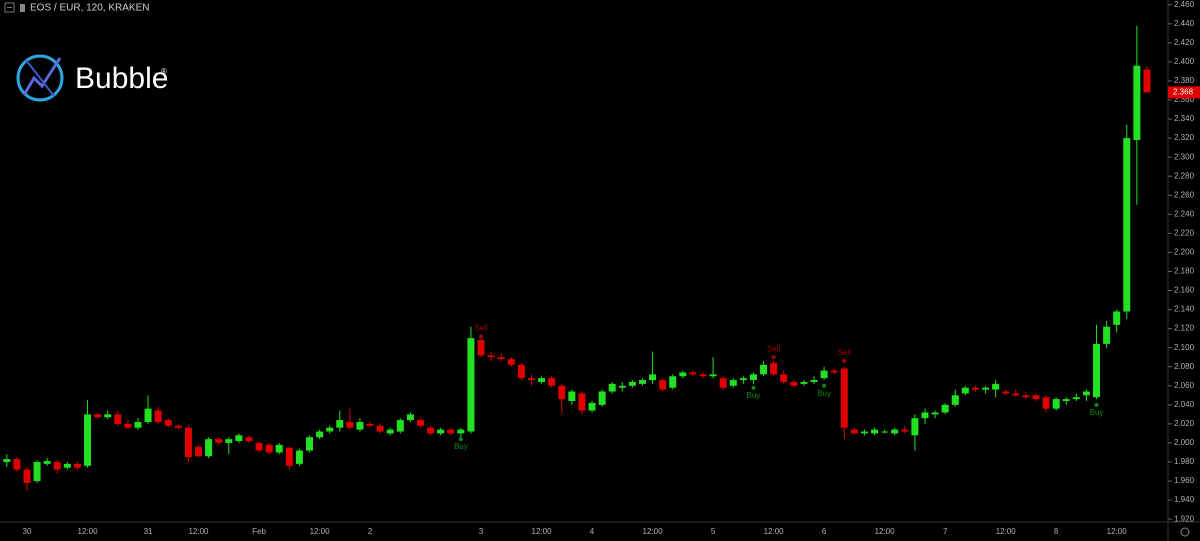 This screenshot has height=541, width=1200. Describe the element at coordinates (1184, 328) in the screenshot. I see `y-tick-label: 2.120` at that location.